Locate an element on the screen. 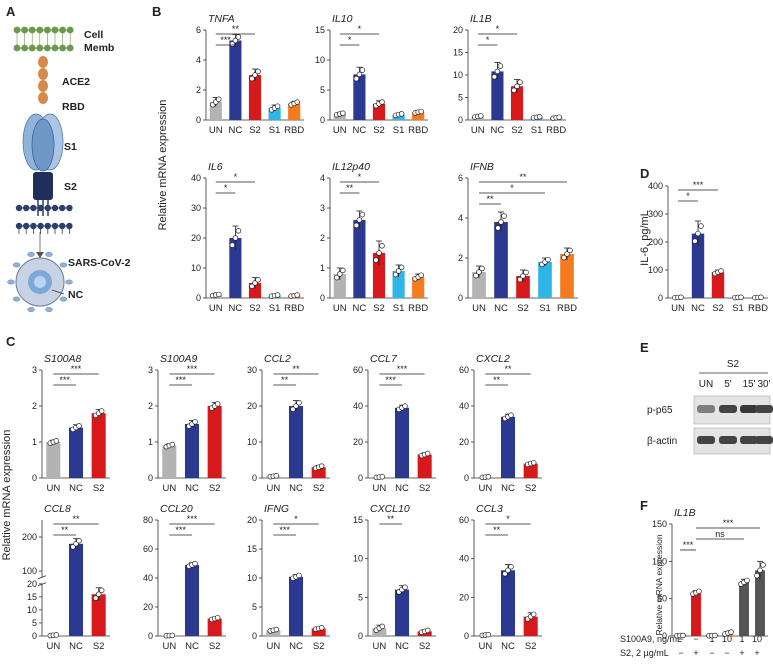 The height and width of the screenshot is (666, 773). y-tick-label: 50 is located at coordinates (662, 599).